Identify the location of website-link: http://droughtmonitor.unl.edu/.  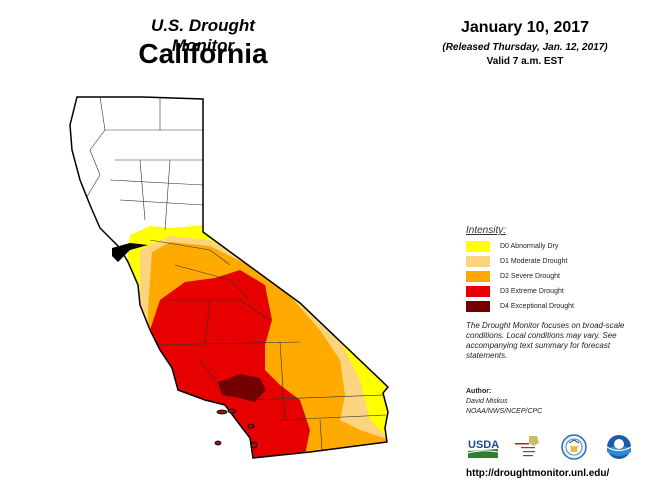
(538, 473).